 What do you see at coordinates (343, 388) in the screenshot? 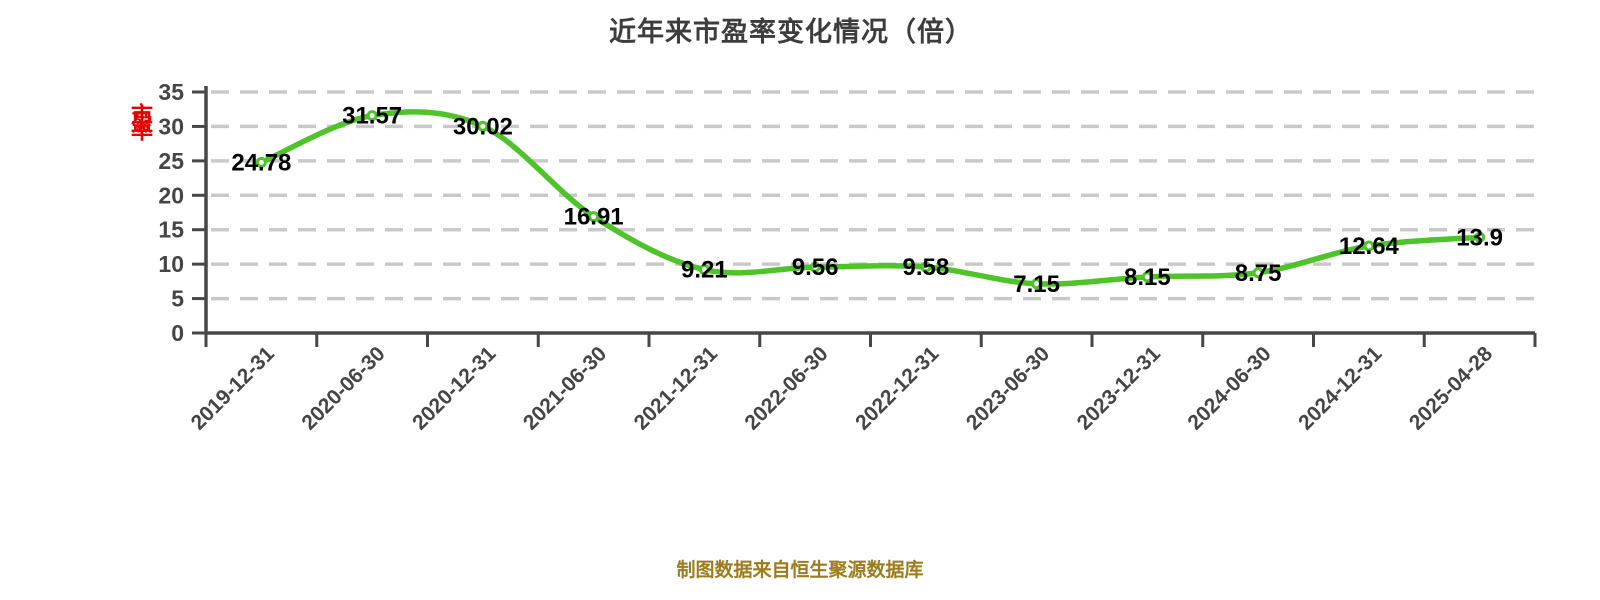
I see `x-tick-label: 2020-06-30` at bounding box center [343, 388].